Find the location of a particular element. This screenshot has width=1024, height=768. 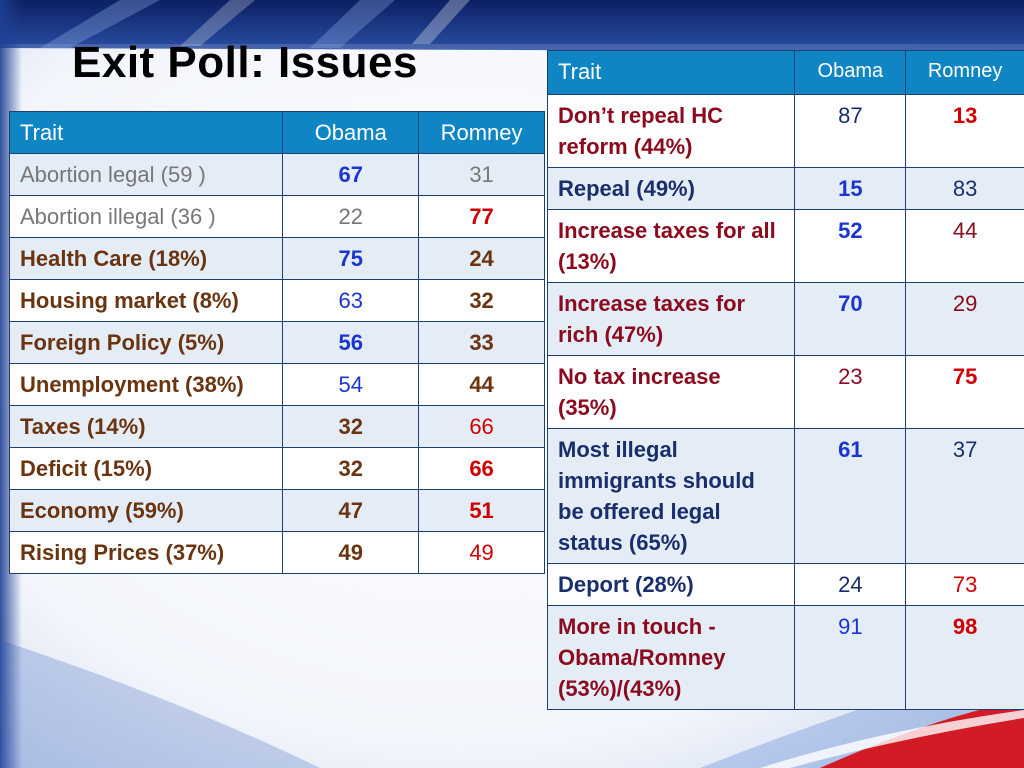

trait-cell: Taxes (14%) is located at coordinates (146, 426).